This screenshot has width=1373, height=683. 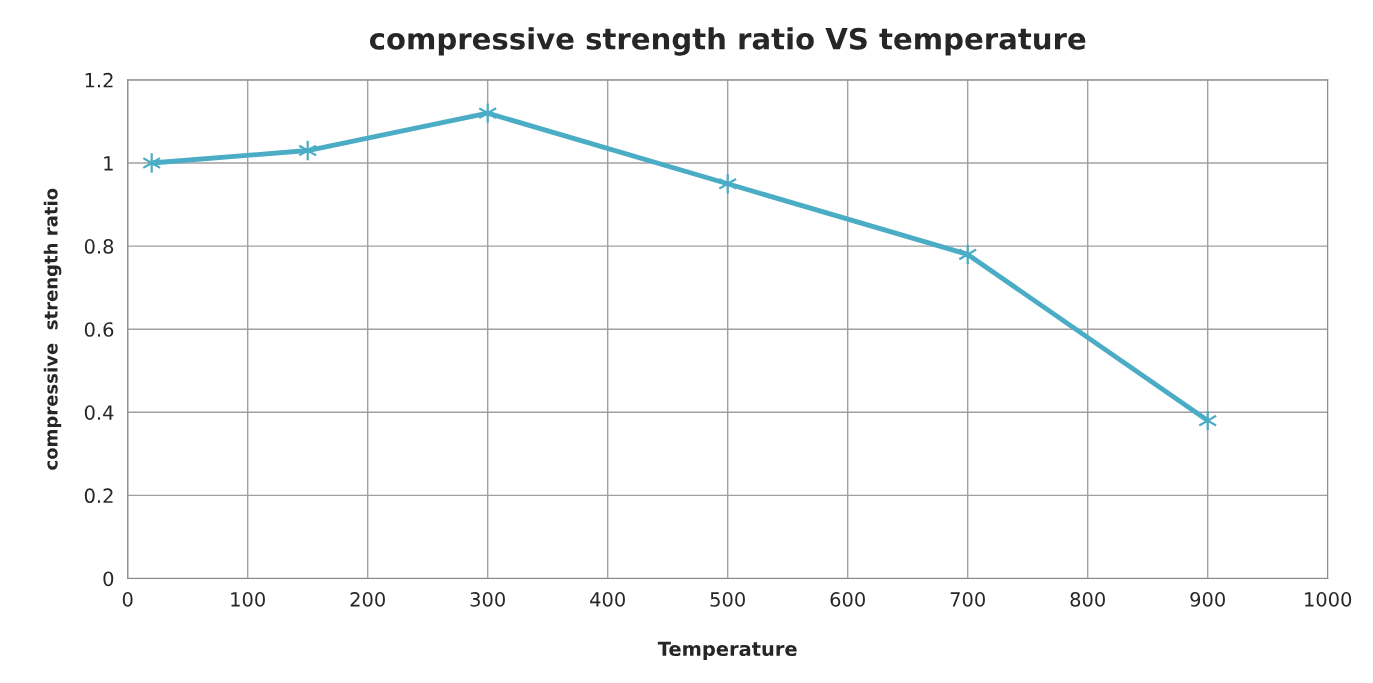 What do you see at coordinates (99, 80) in the screenshot?
I see `y-tick-label: 1.2` at bounding box center [99, 80].